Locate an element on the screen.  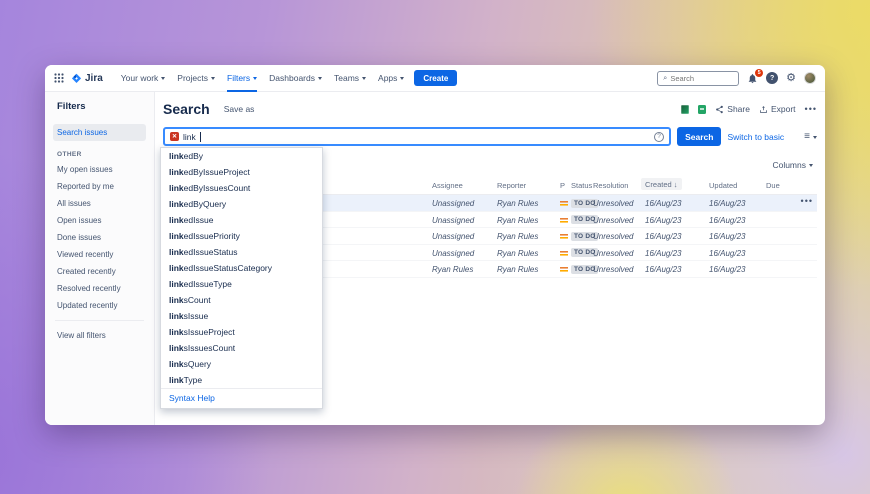
autocomplete-suggestion: linkedIssueStatus is located at coordinates (203, 252).